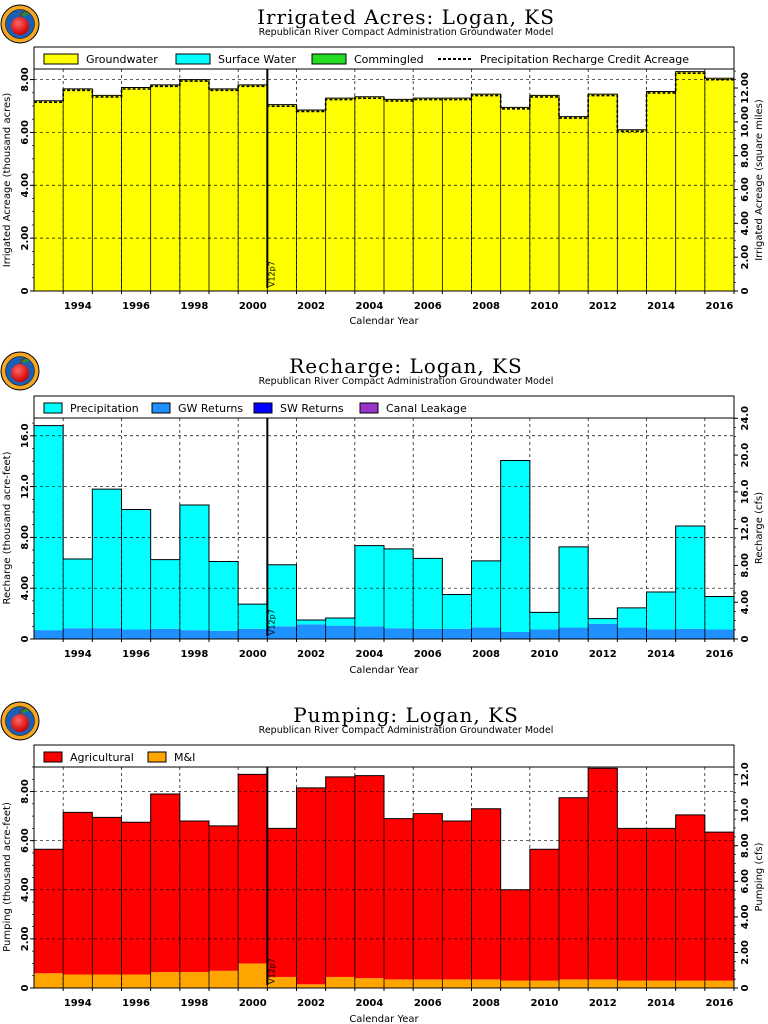 Image resolution: width=768 pixels, height=1024 pixels. Describe the element at coordinates (486, 633) in the screenshot. I see `bar-gw-returns-2008` at that location.